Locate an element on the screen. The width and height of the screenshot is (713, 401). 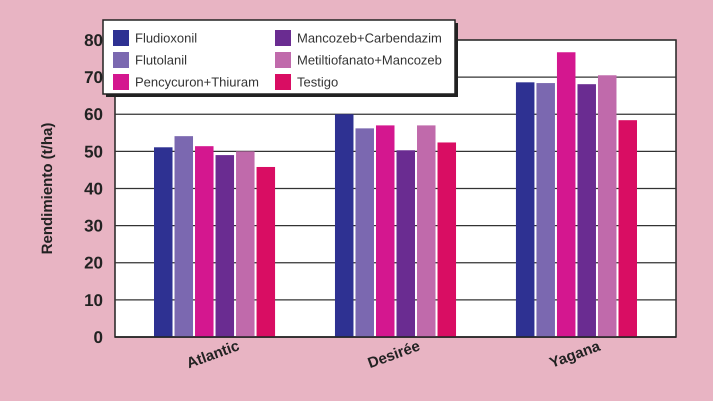
legend-label: Metiltiofanato+Mancozeb is located at coordinates (369, 60).